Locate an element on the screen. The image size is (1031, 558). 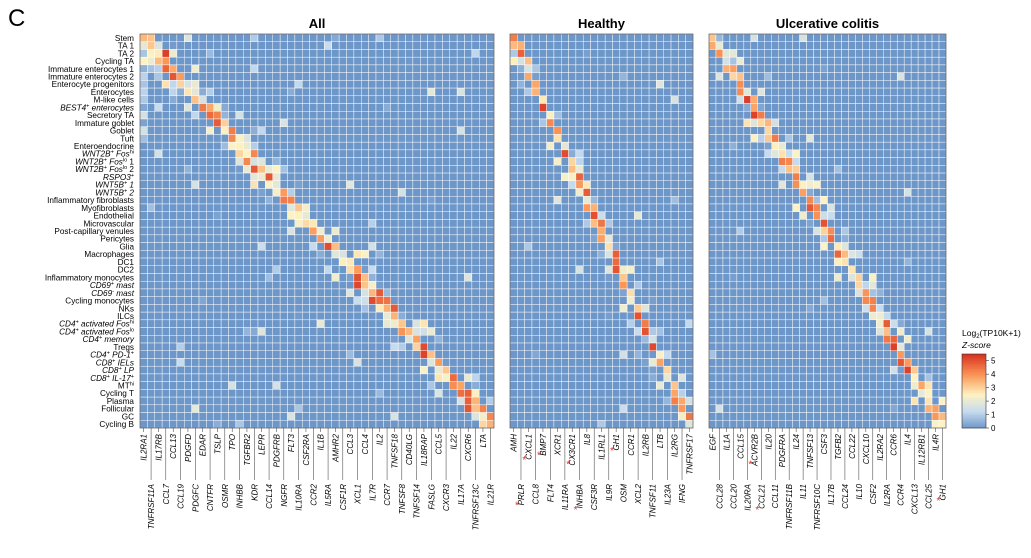
column-label: OSMR is located at coordinates (225, 496).